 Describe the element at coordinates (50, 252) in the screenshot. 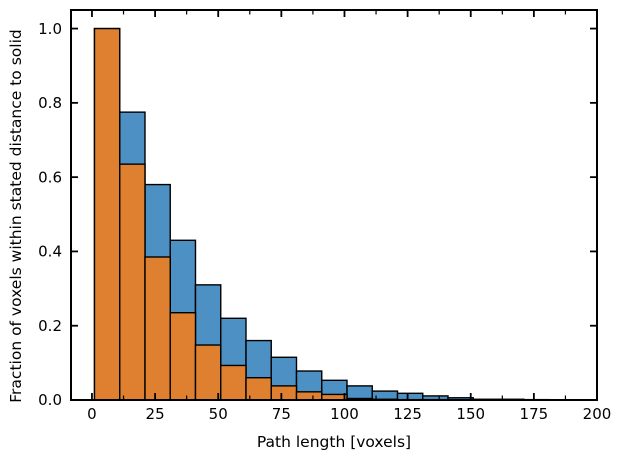

I see `y-tick-label: 0.4` at that location.